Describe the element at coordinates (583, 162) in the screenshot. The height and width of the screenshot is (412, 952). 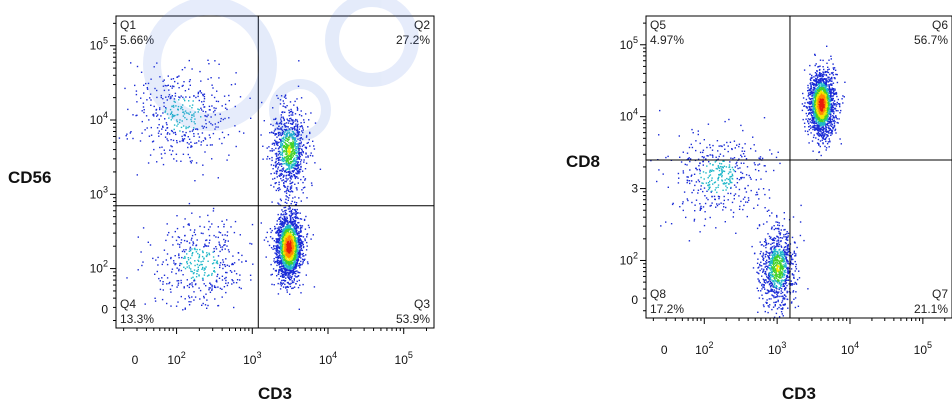
I see `right-y-axis-title: CD8` at that location.